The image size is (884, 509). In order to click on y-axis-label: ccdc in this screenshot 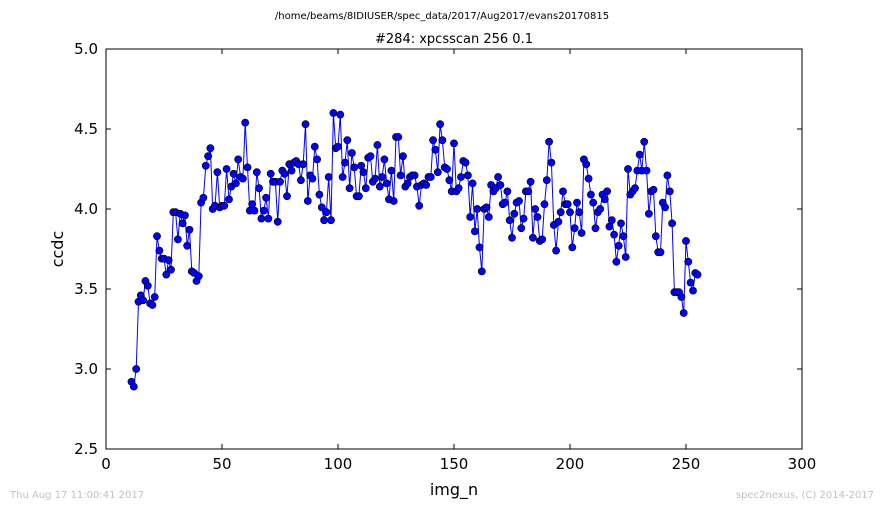, I will do `click(57, 249)`.